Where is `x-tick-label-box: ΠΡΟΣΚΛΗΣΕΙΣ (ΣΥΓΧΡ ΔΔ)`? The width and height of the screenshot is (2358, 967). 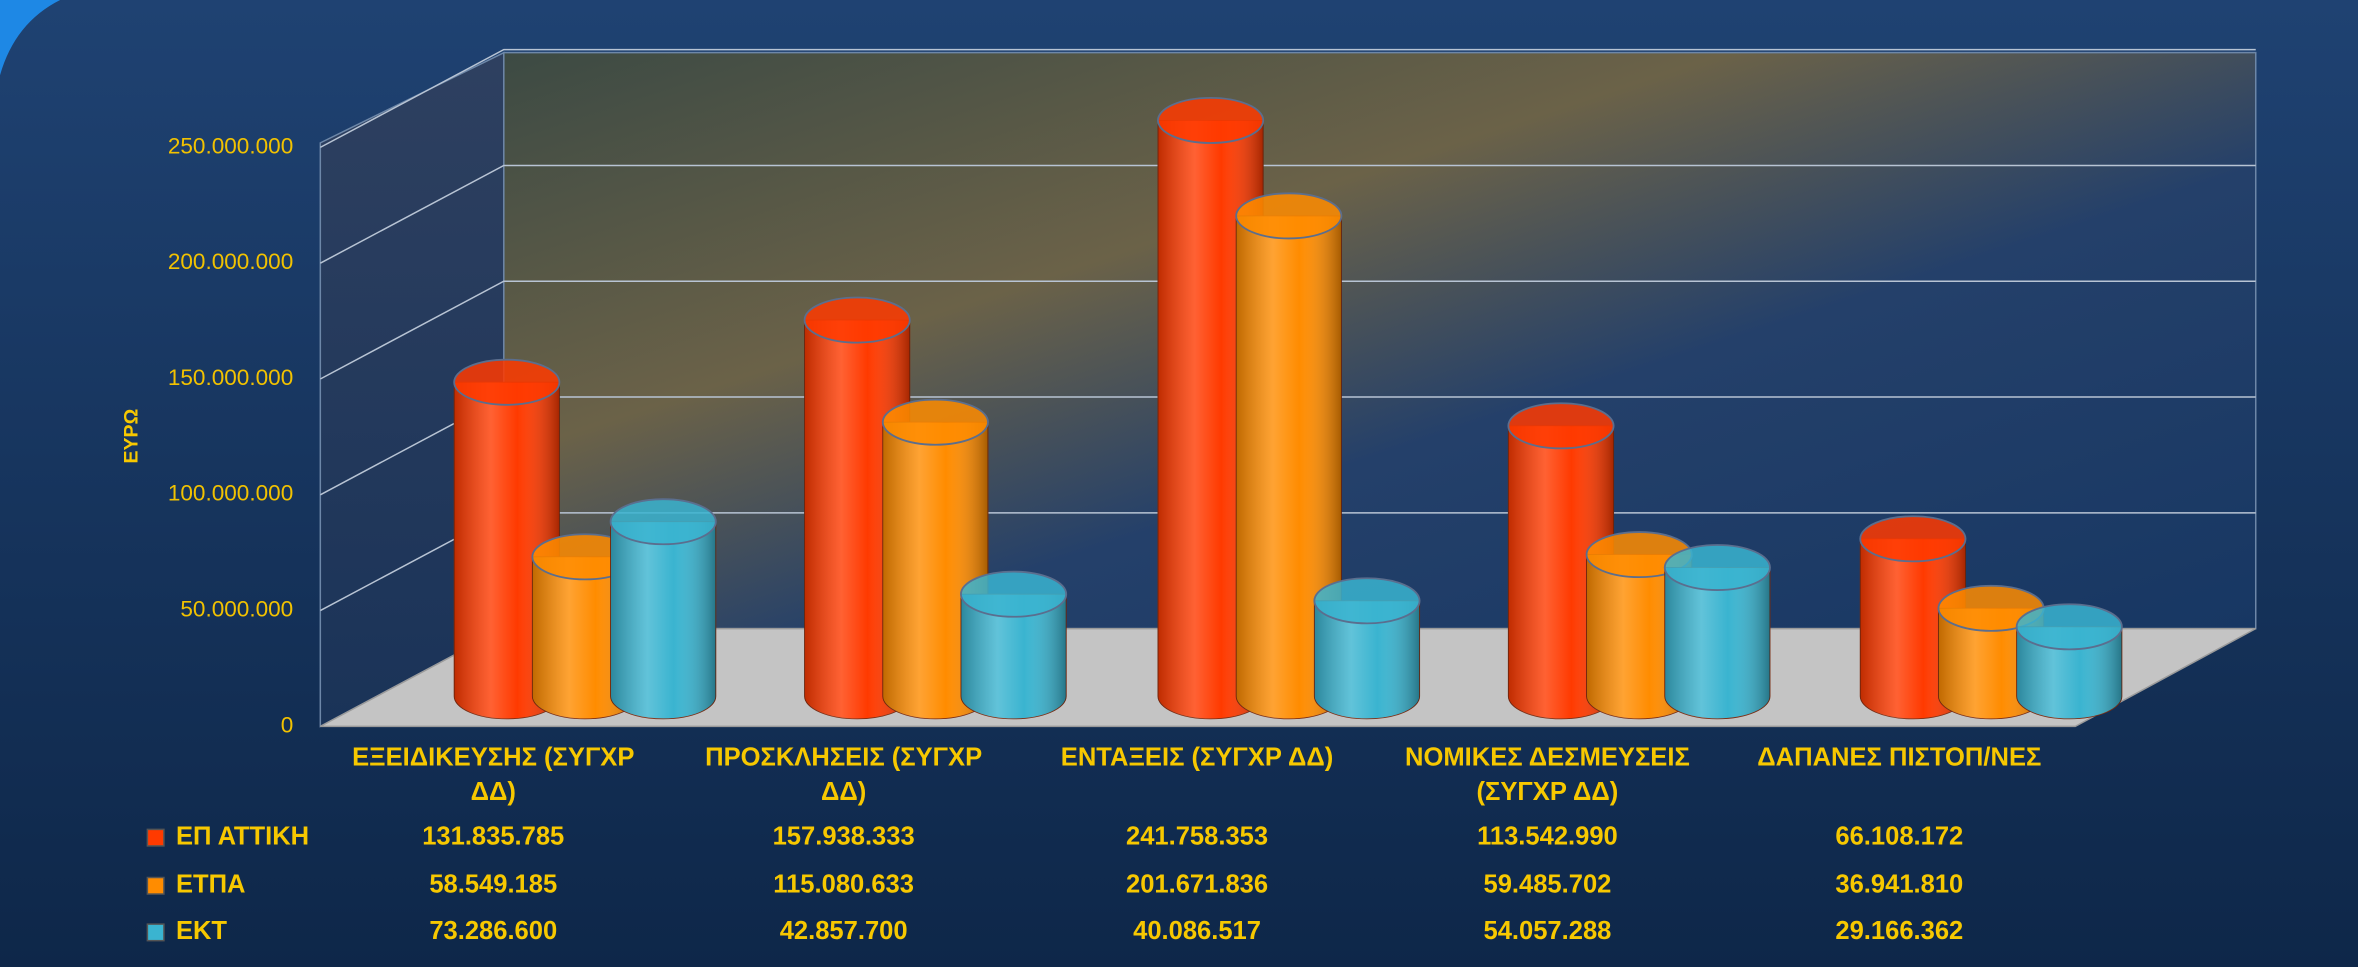 x-tick-label-box: ΠΡΟΣΚΛΗΣΕΙΣ (ΣΥΓΧΡ ΔΔ) is located at coordinates (844, 774).